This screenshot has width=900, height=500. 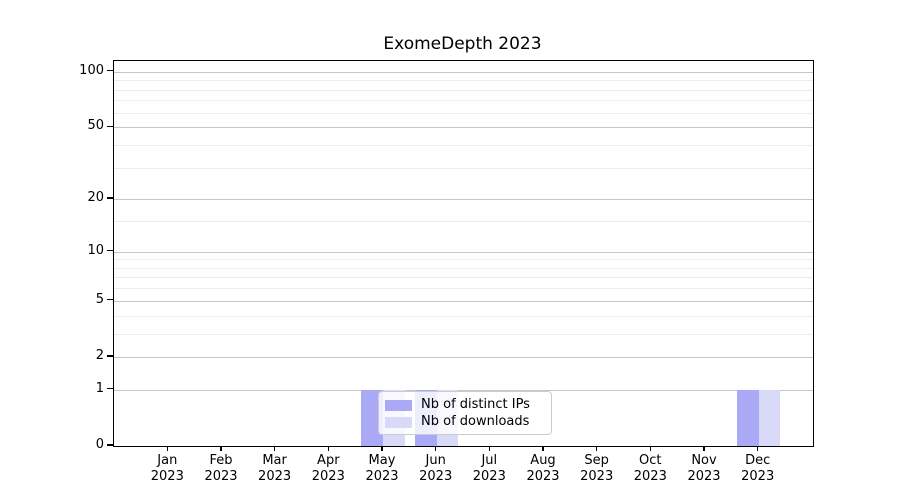 What do you see at coordinates (436, 448) in the screenshot?
I see `x-tick-mark-jun` at bounding box center [436, 448].